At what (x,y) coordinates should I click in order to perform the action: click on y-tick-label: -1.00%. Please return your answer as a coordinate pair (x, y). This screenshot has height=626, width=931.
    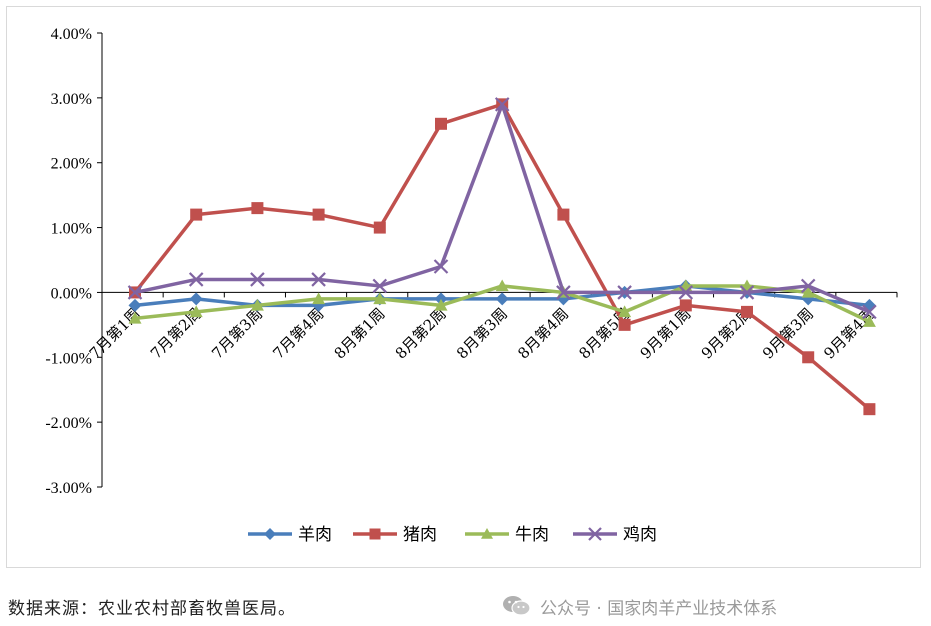
    Looking at the image, I should click on (68, 358).